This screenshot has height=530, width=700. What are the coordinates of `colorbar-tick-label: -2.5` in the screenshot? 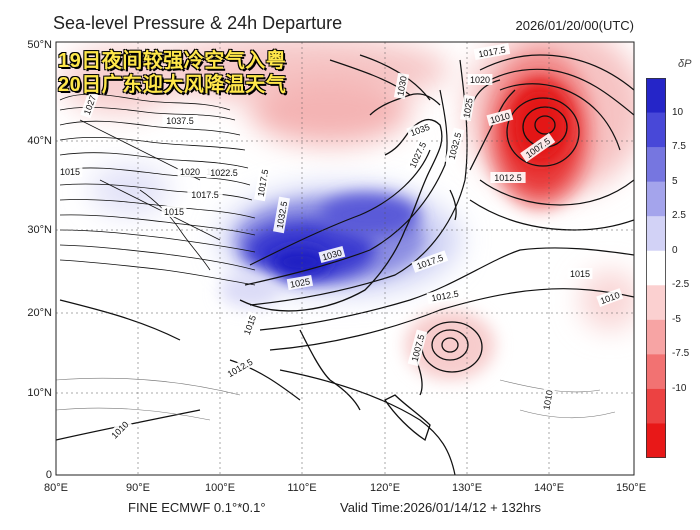 It's located at (681, 285).